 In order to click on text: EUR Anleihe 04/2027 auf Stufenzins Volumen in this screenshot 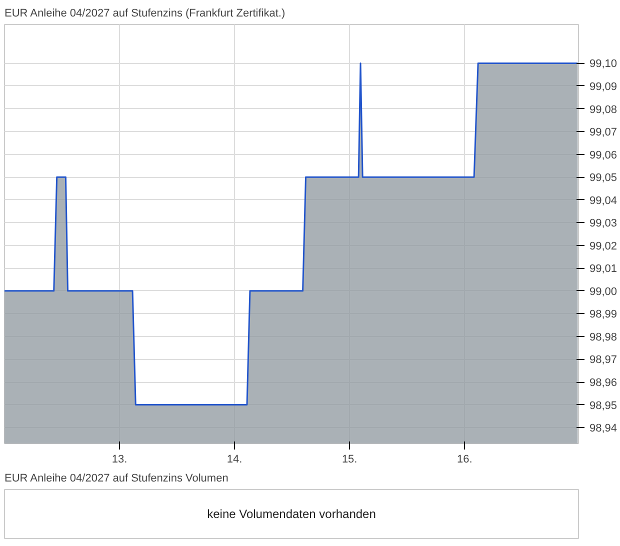, I will do `click(116, 478)`.